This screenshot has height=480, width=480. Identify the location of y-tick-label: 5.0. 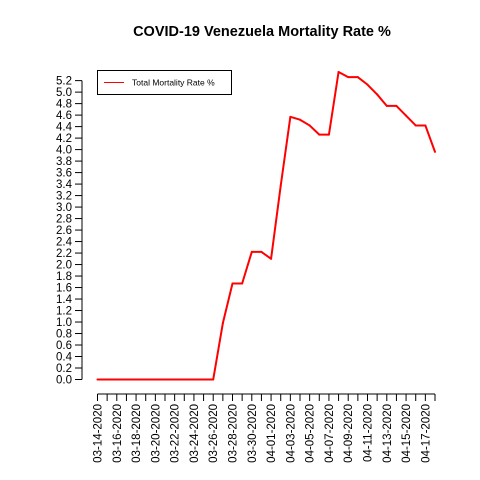
(64, 93).